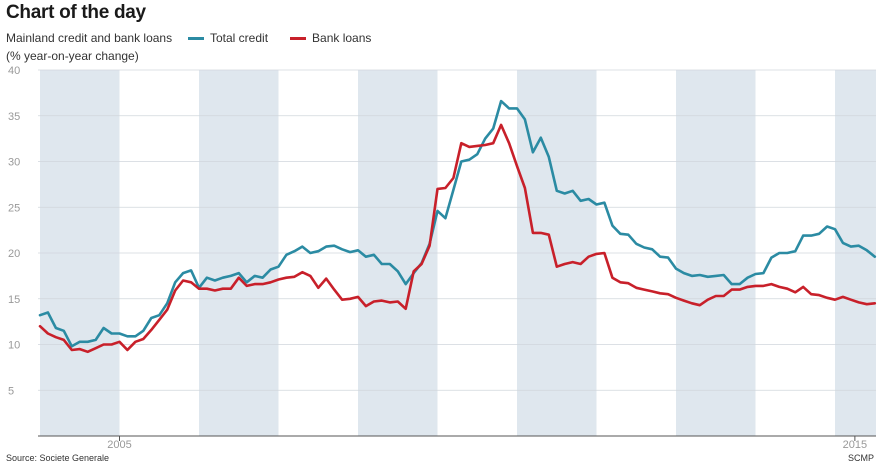  I want to click on y-tick-label: 15, so click(14, 300).